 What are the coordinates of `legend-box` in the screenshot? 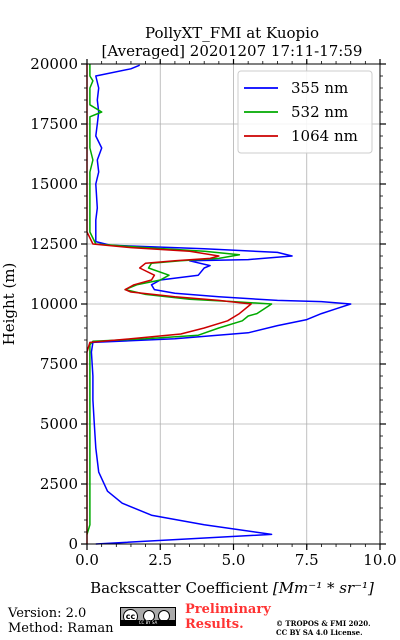 It's located at (305, 112).